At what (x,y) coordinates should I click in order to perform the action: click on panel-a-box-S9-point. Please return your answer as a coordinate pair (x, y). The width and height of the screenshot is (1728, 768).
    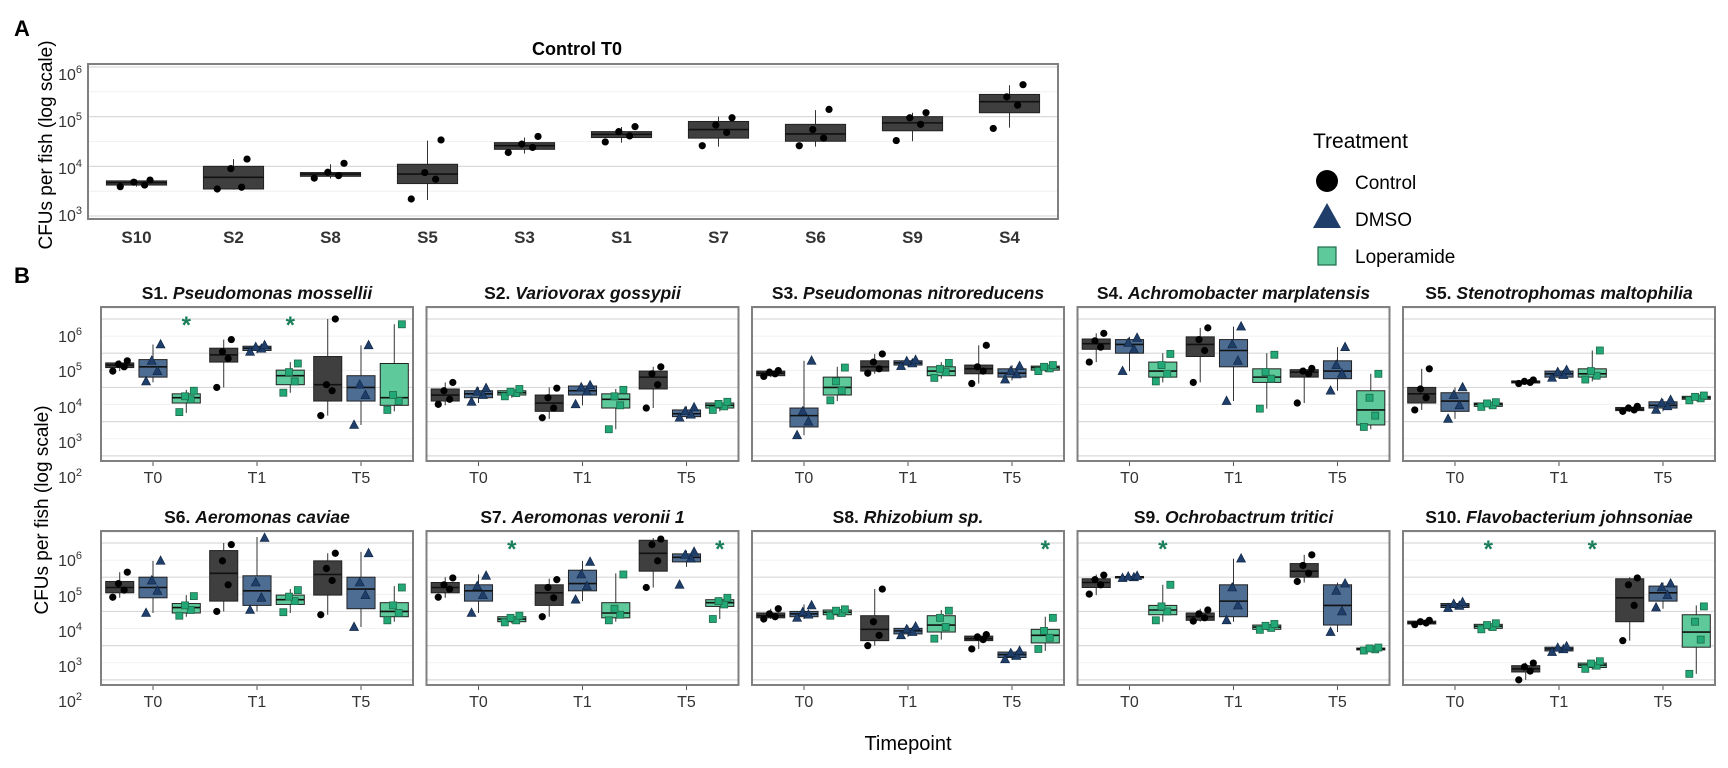
    Looking at the image, I should click on (921, 124).